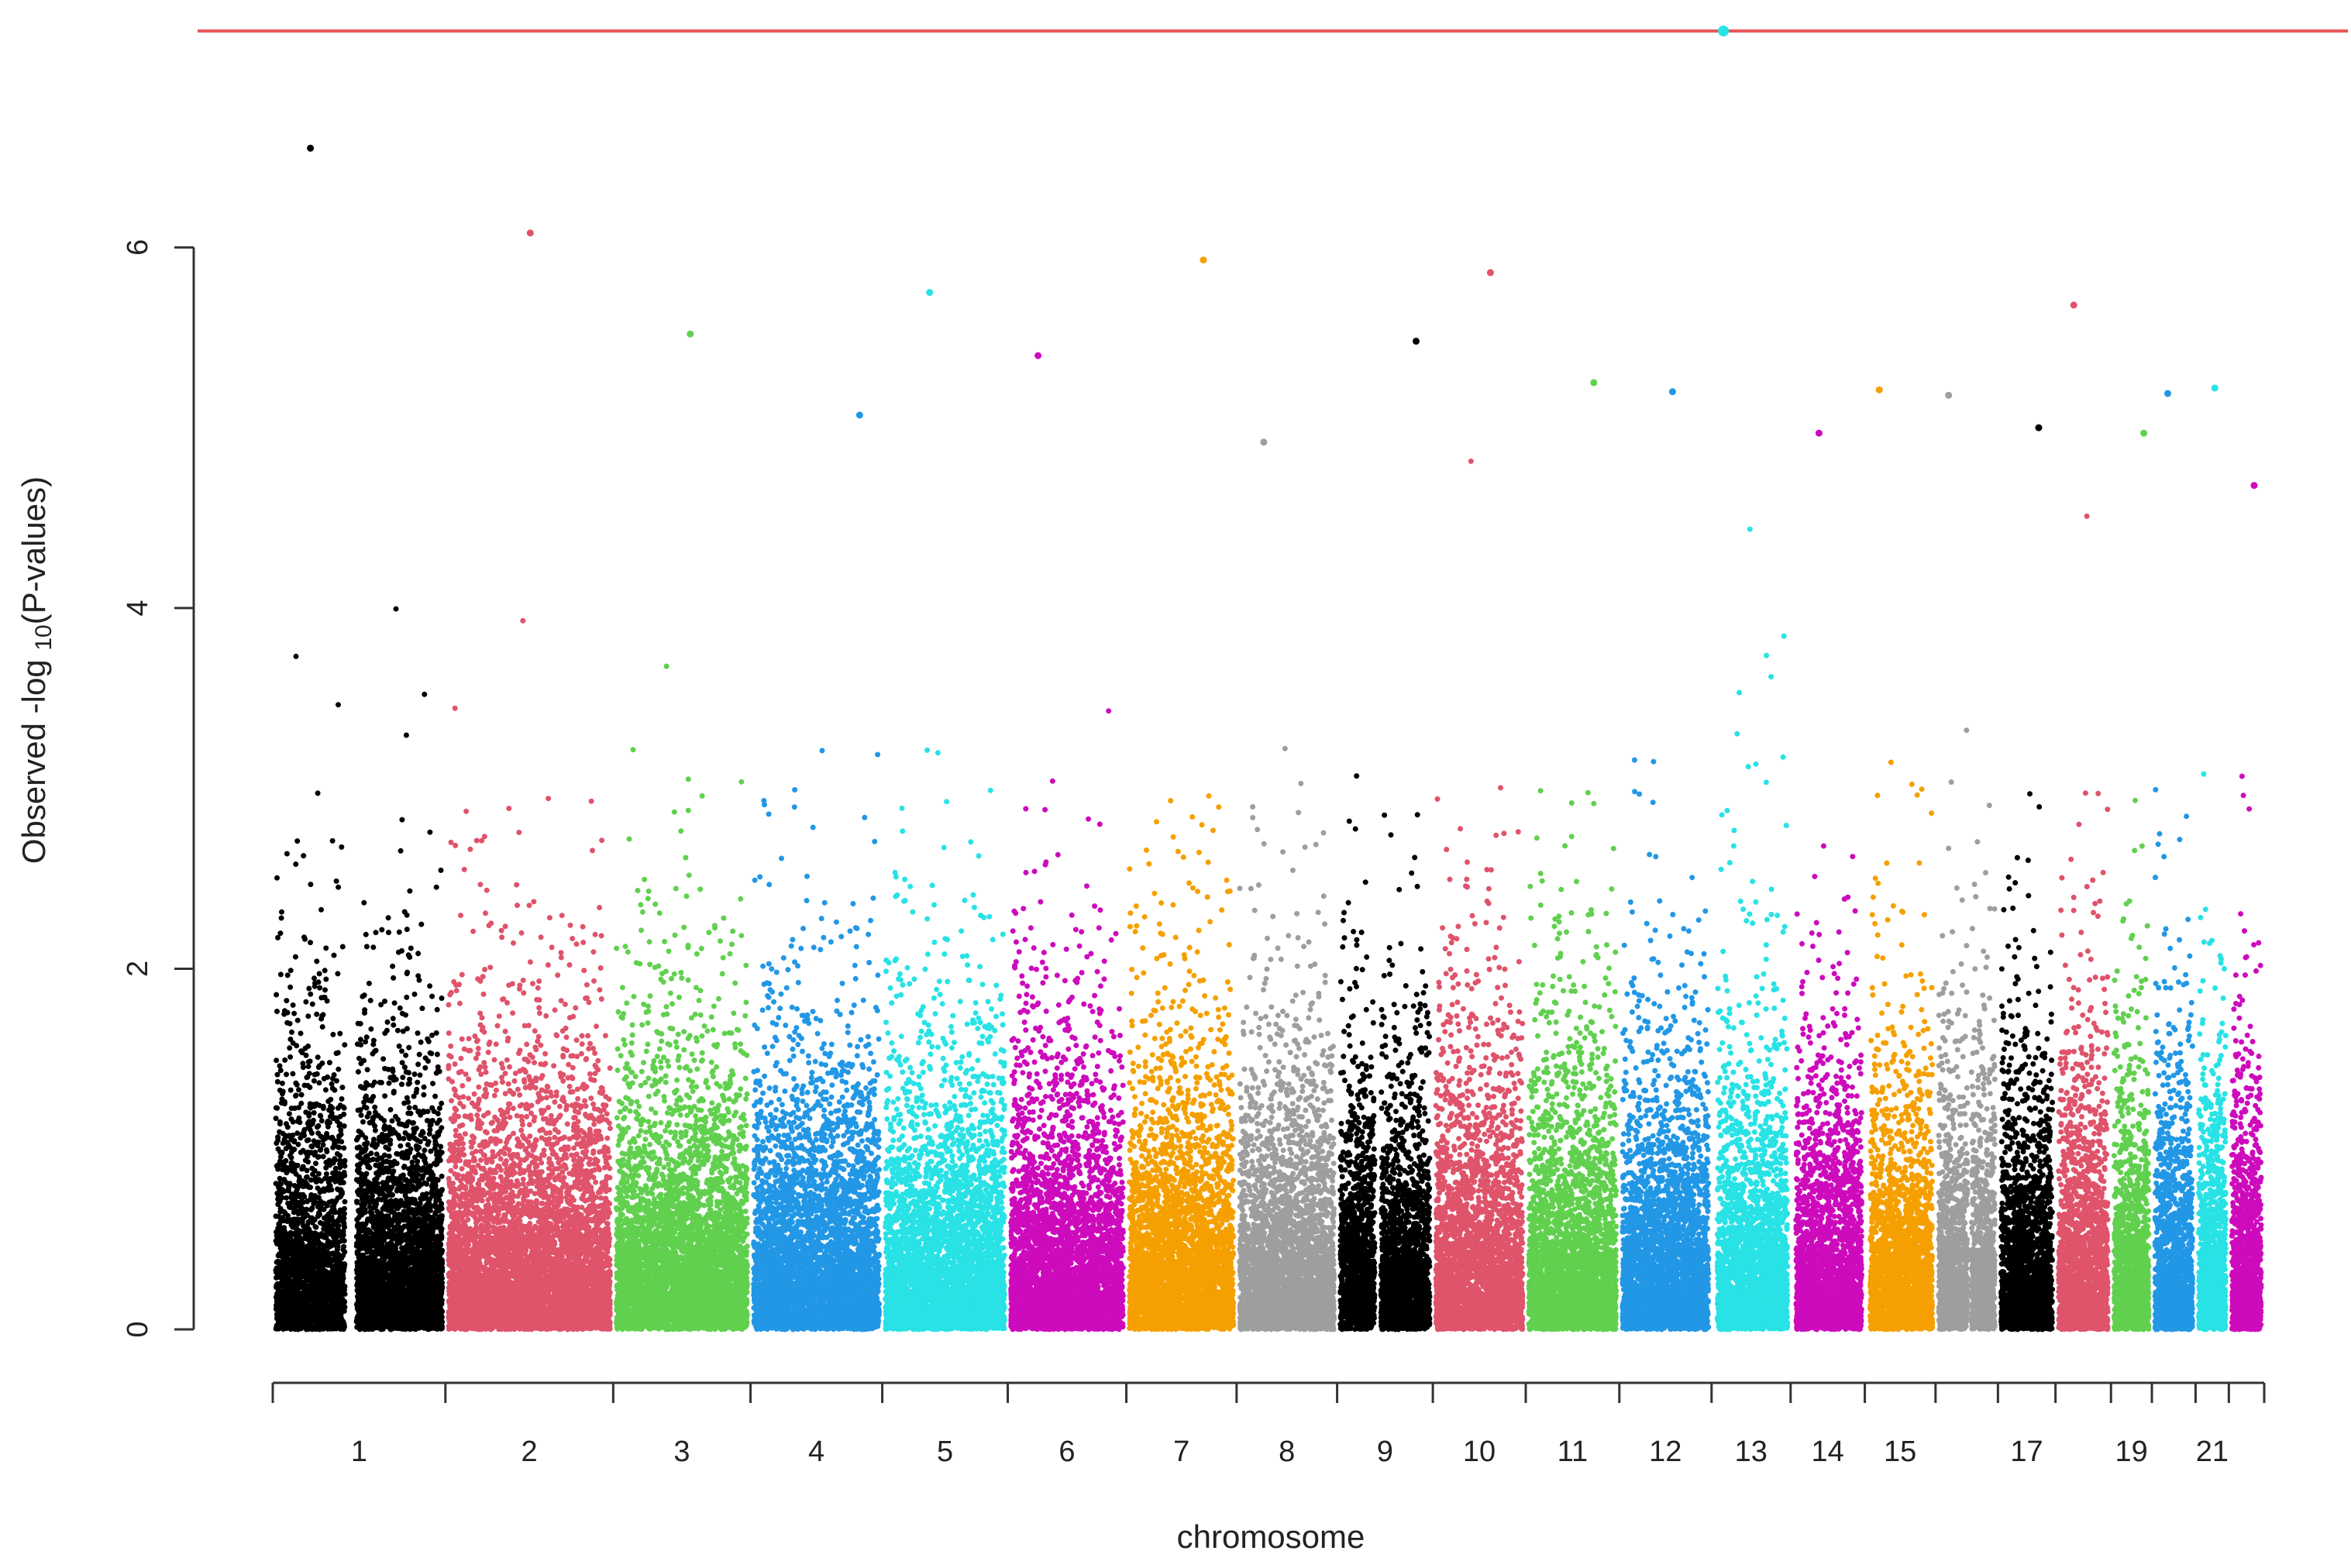 The width and height of the screenshot is (2351, 1568). I want to click on chromosome-17-points, so click(2027, 1061).